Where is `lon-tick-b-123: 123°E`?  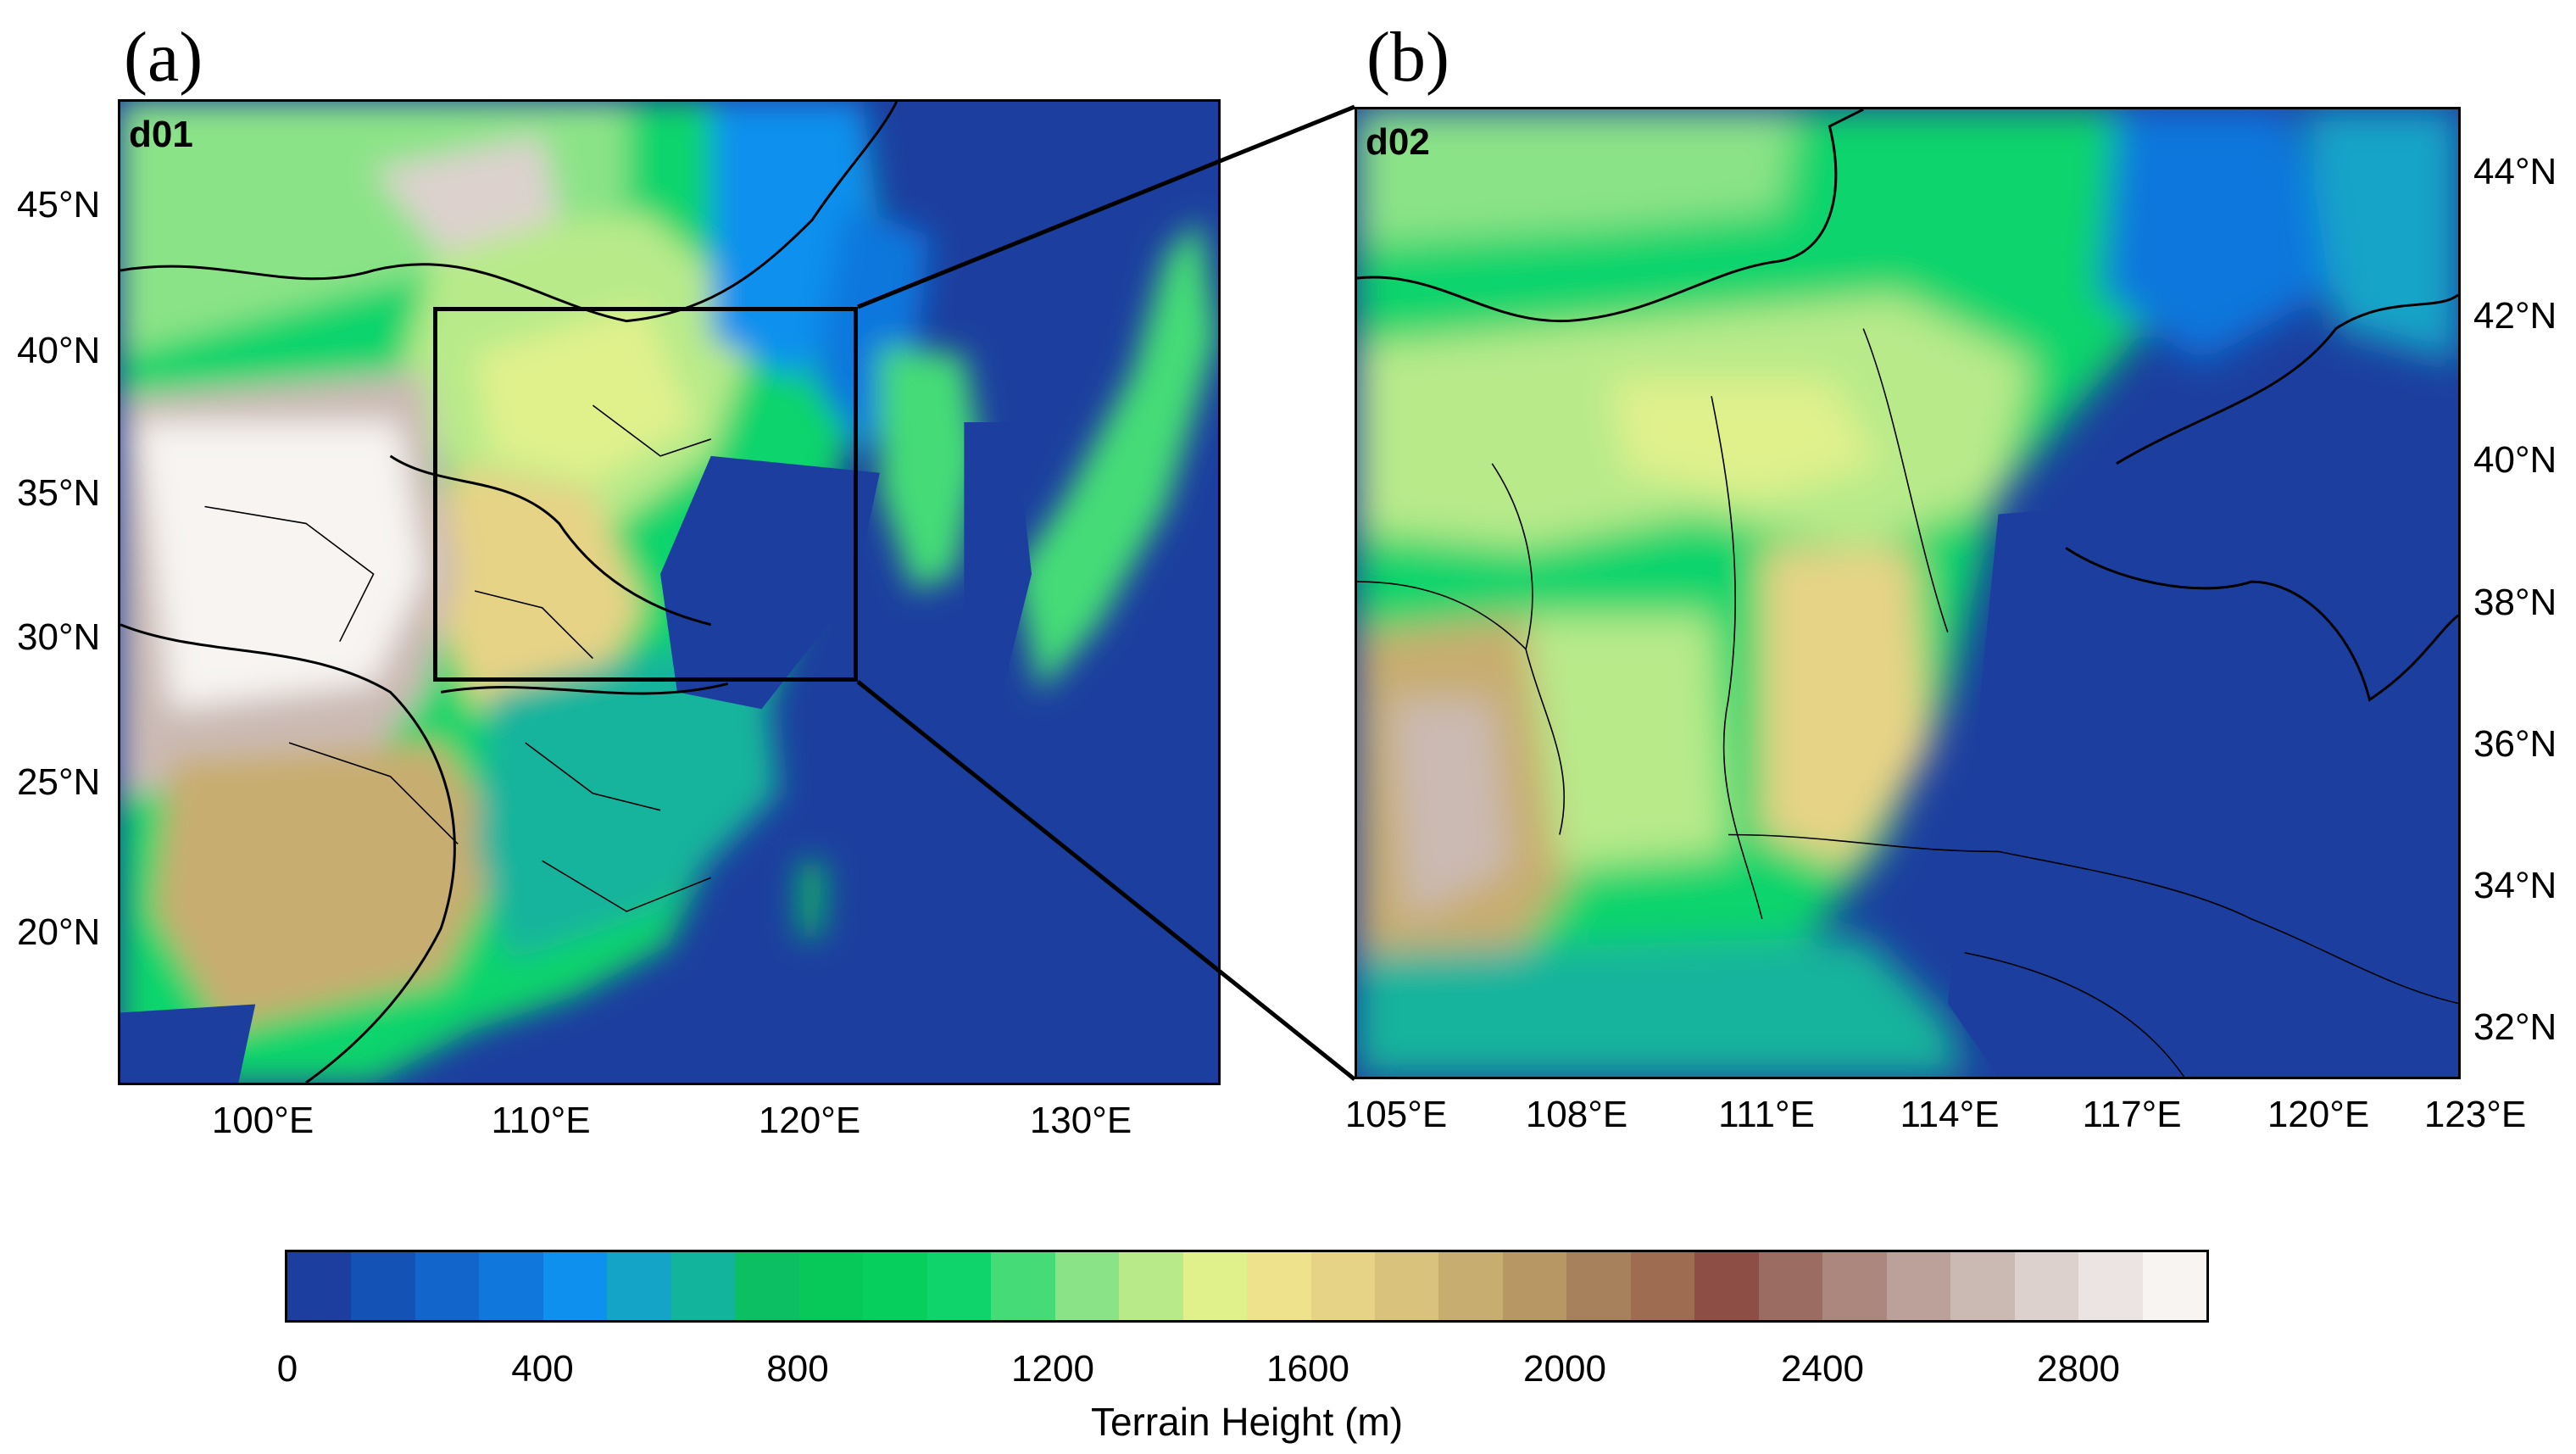
lon-tick-b-123: 123°E is located at coordinates (2475, 1114).